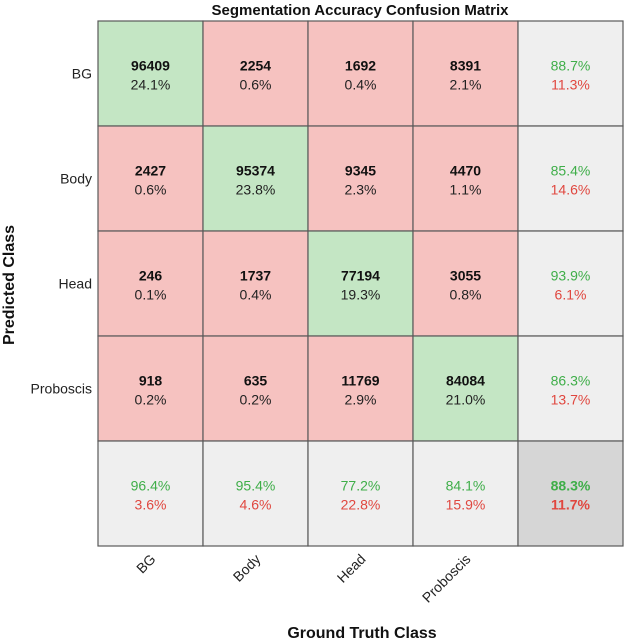 Image resolution: width=626 pixels, height=642 pixels. I want to click on matrix-cell: 8391 2.1%, so click(465, 73).